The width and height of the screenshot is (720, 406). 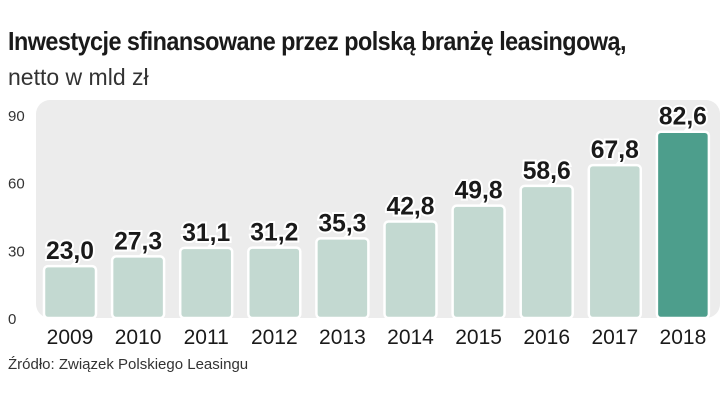 I want to click on bar-2013, so click(x=342, y=278).